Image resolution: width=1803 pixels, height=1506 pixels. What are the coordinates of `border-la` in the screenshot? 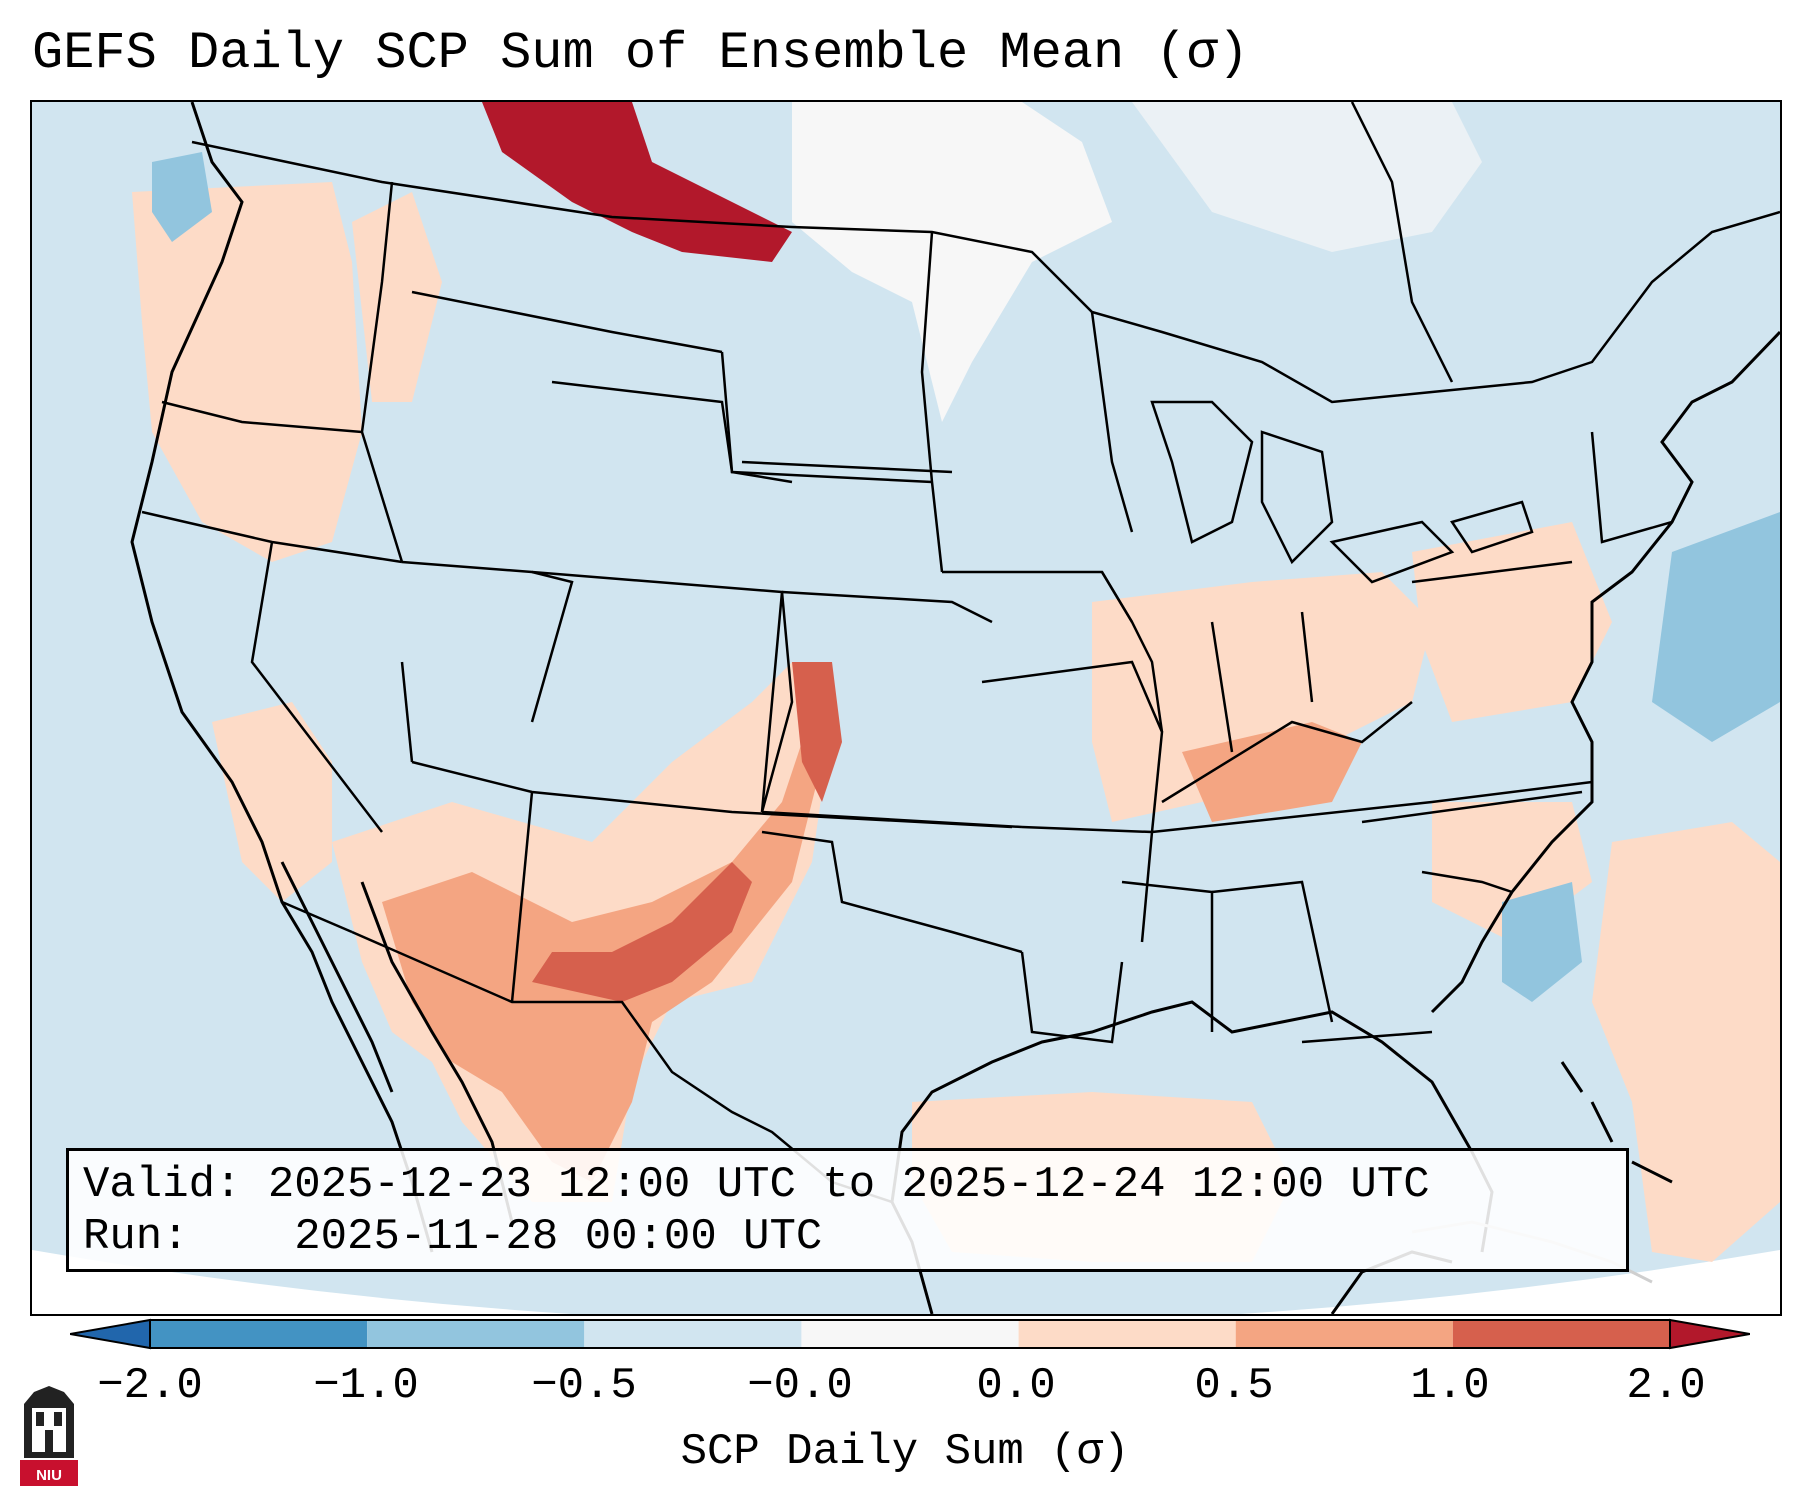 It's located at (1072, 997).